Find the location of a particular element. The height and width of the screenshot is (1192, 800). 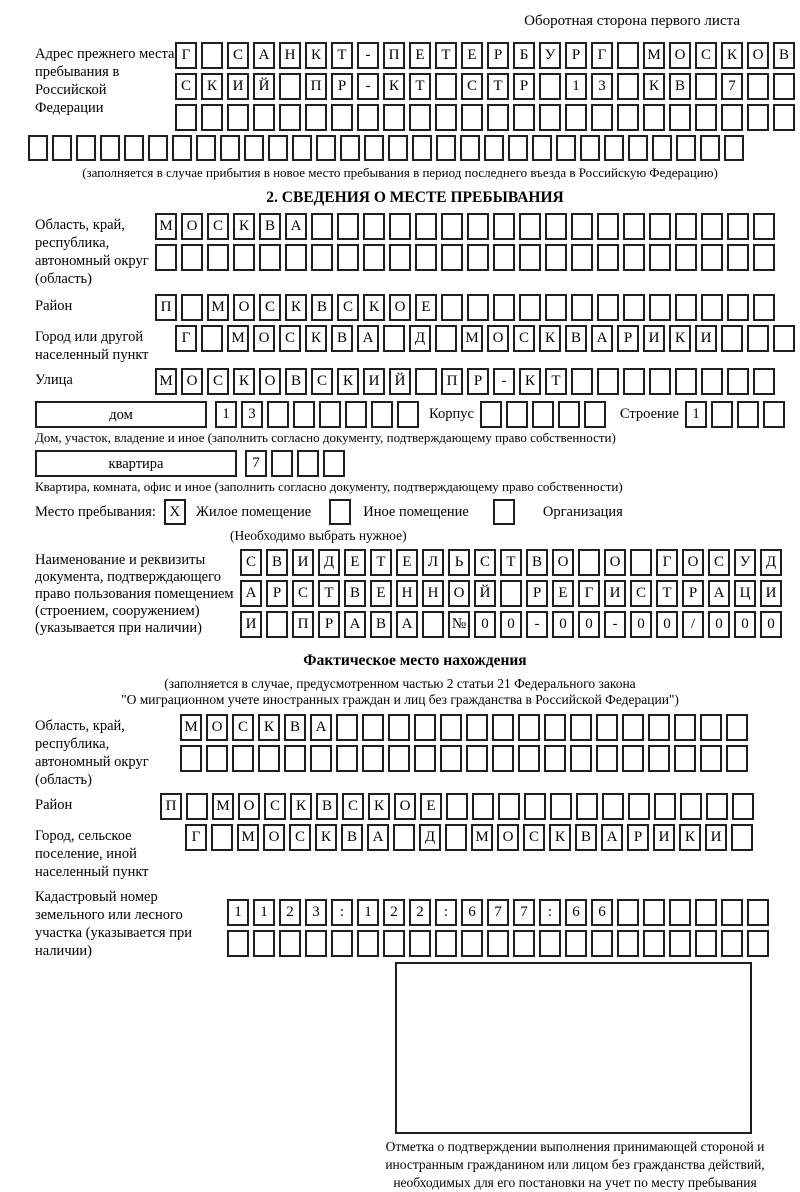

char-box: № is located at coordinates (459, 624).